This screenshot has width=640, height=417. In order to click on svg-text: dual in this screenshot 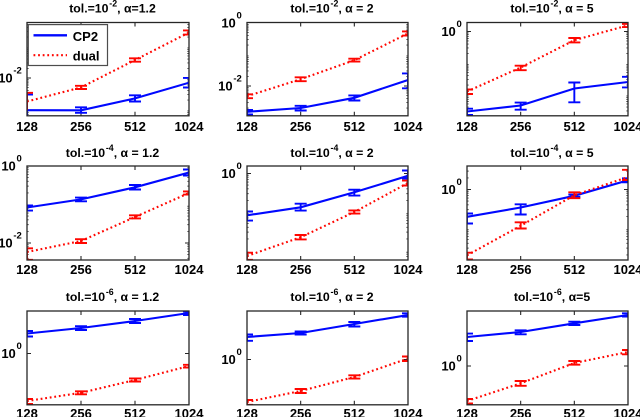, I will do `click(86, 56)`.